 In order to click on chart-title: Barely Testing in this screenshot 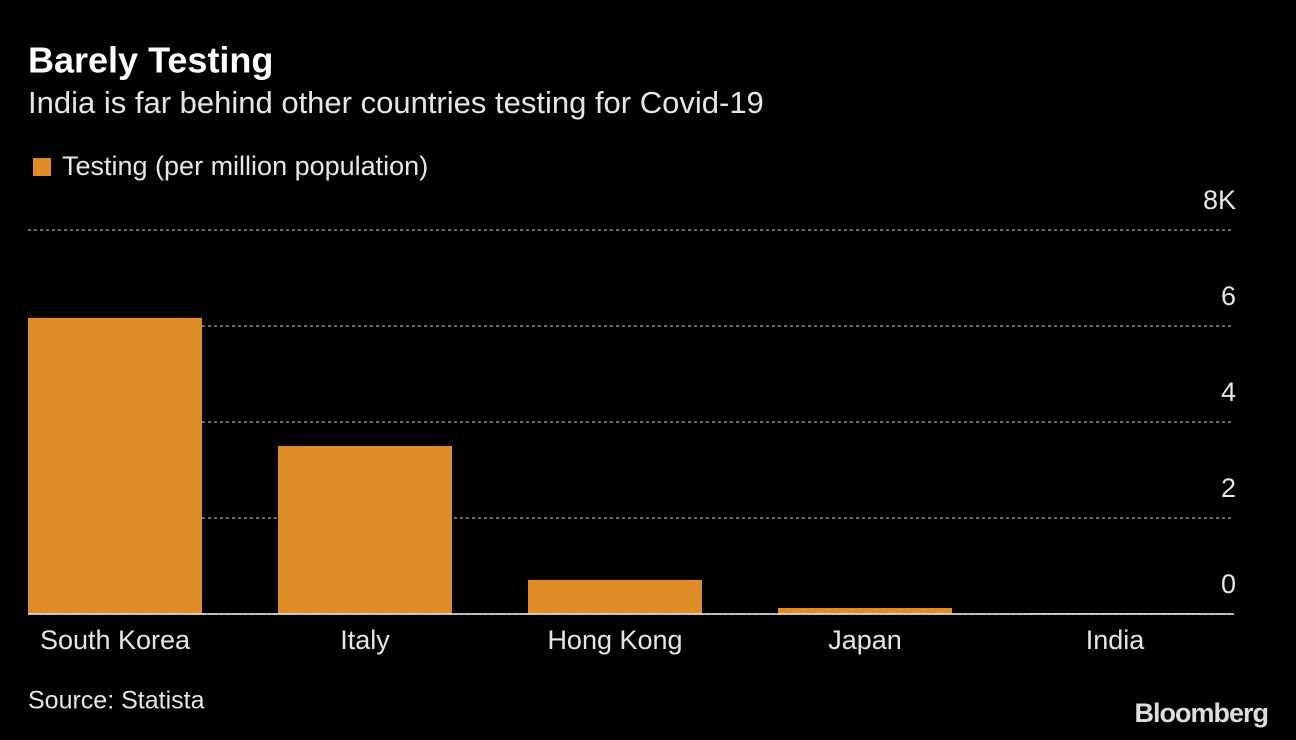, I will do `click(150, 60)`.